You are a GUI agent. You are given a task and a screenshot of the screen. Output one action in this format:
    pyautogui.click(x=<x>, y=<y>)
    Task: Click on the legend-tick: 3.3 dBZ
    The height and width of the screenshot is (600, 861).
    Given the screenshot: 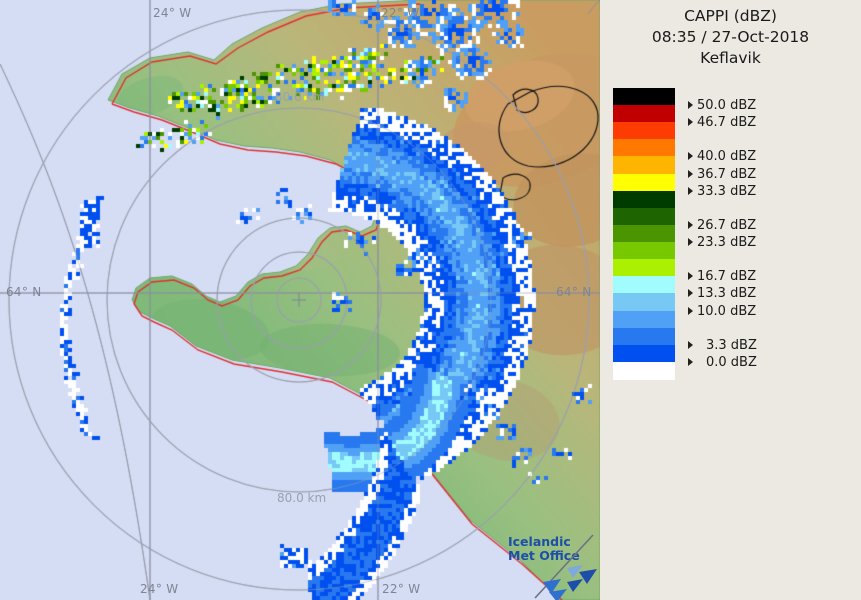 What is the action you would take?
    pyautogui.click(x=716, y=345)
    